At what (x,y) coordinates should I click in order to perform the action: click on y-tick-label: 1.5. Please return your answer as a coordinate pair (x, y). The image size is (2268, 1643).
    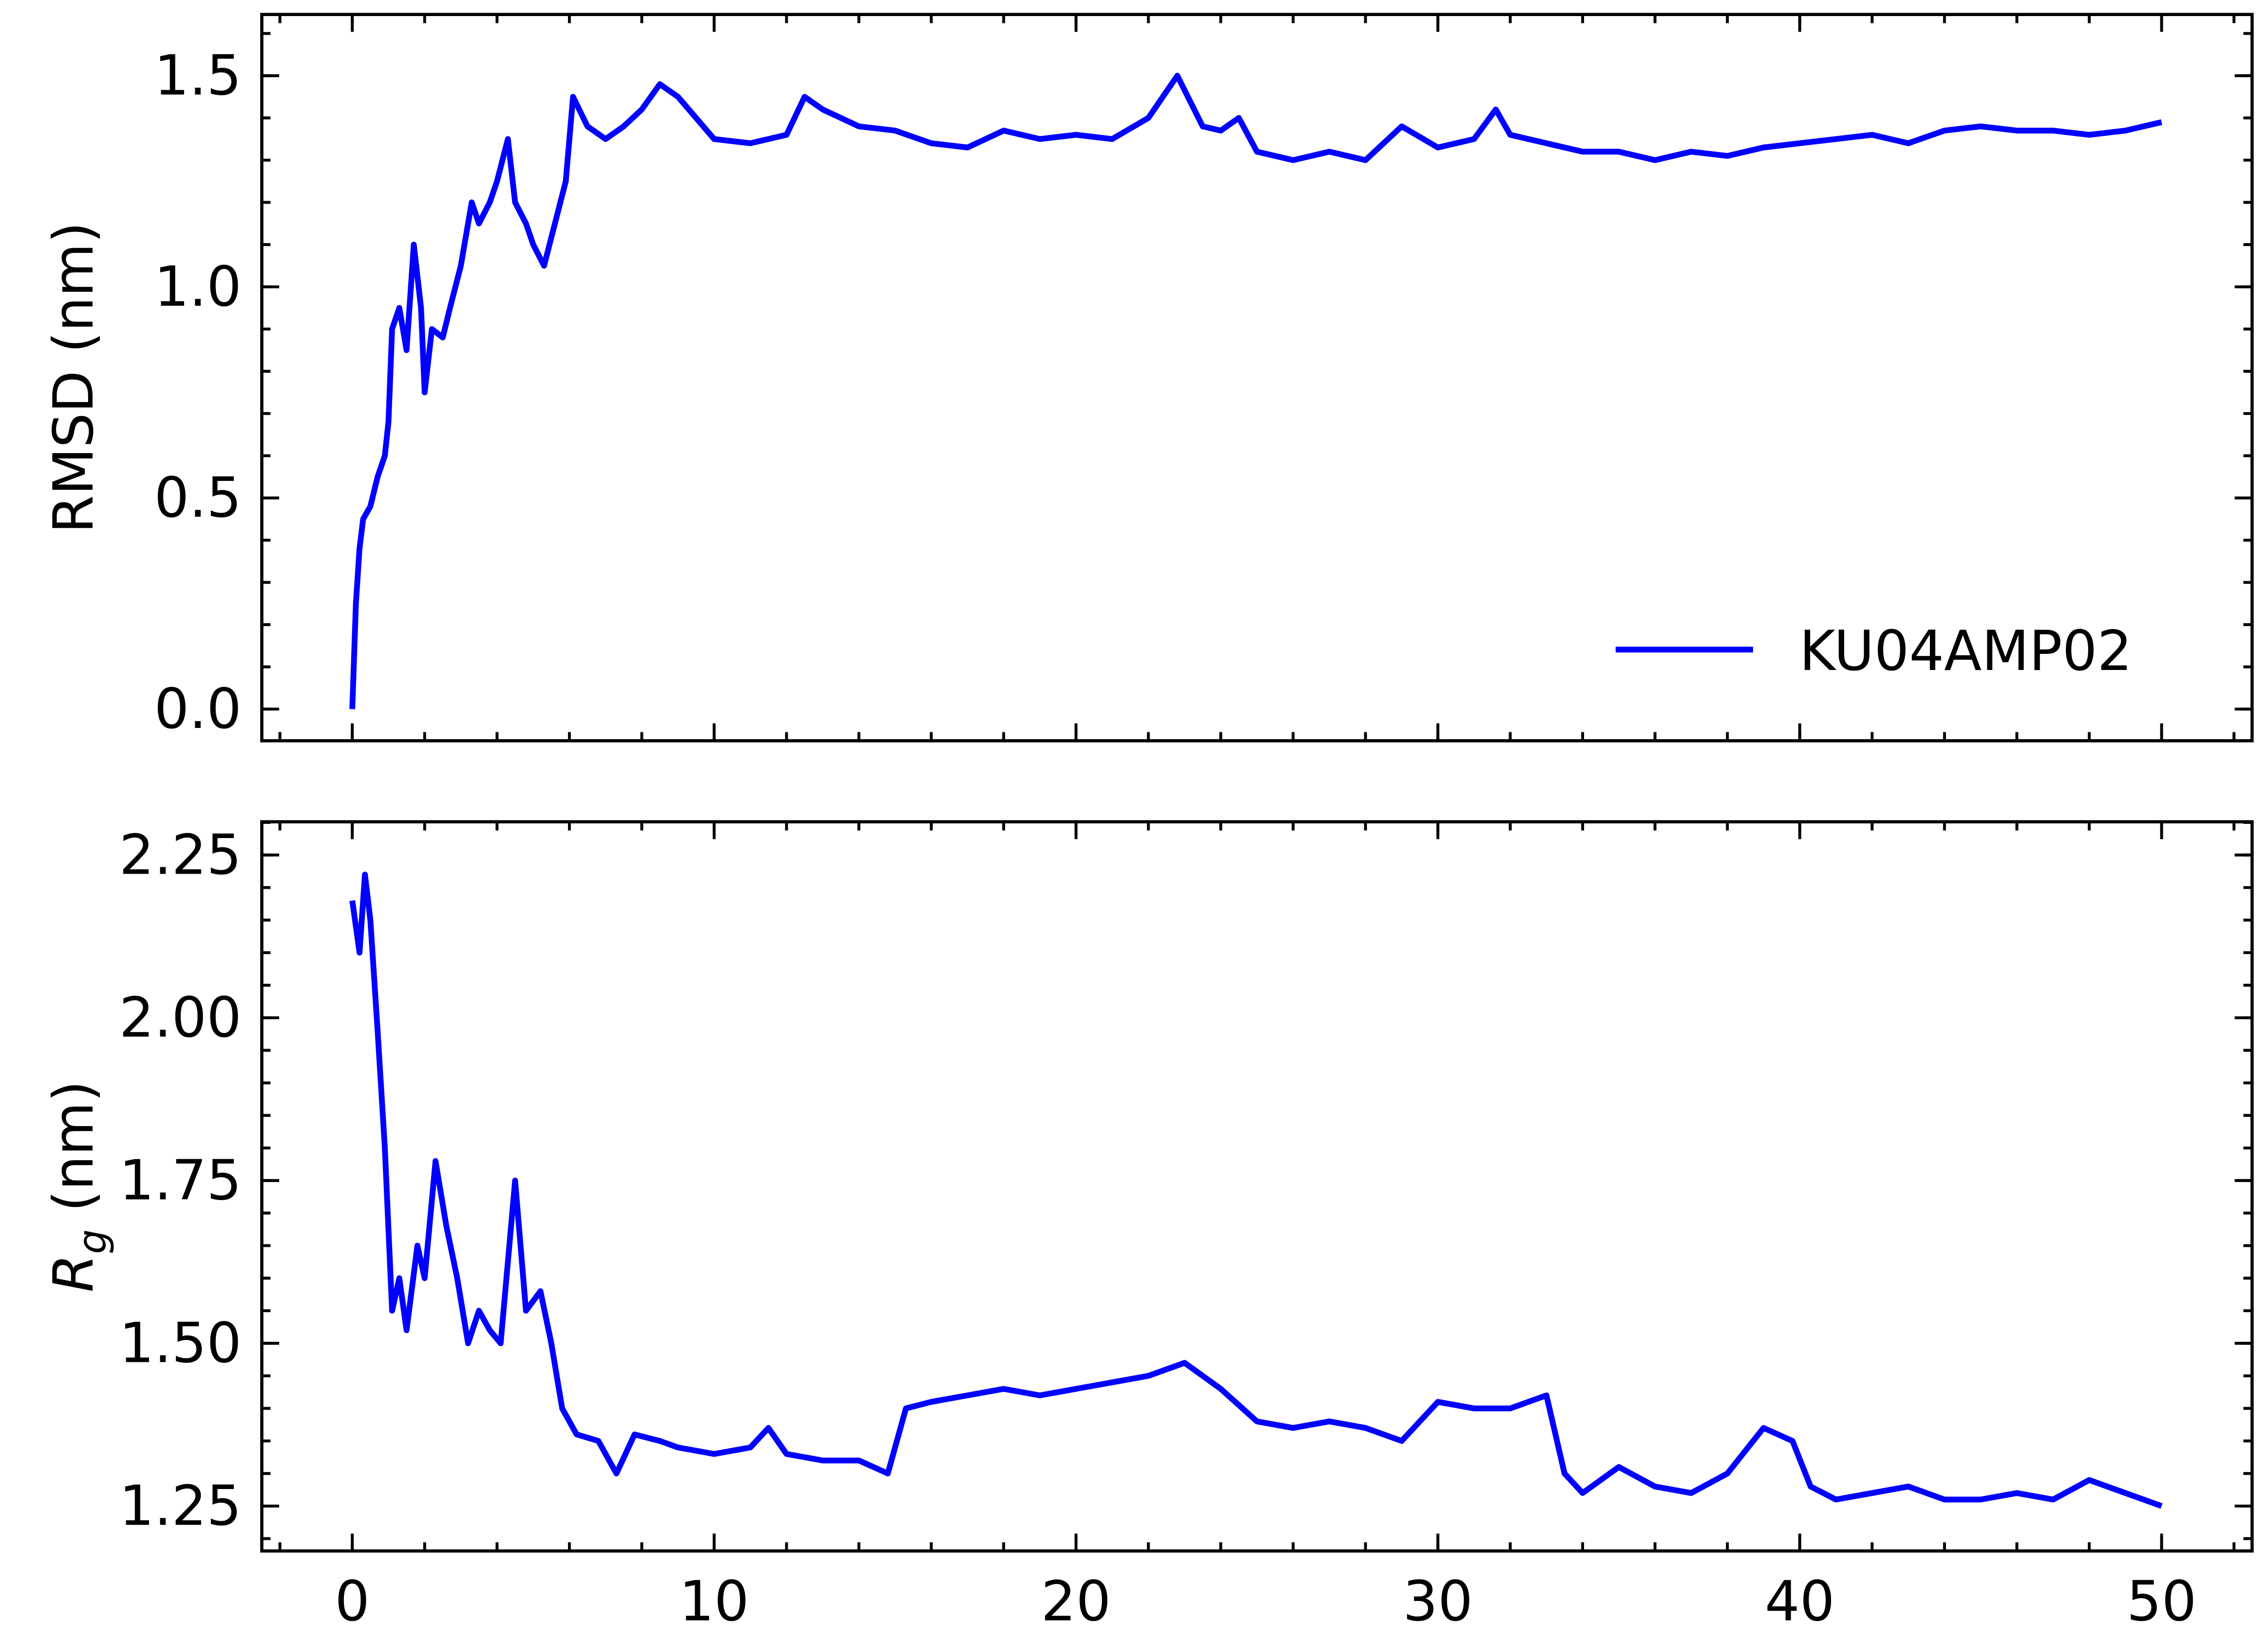
    Looking at the image, I should click on (198, 76).